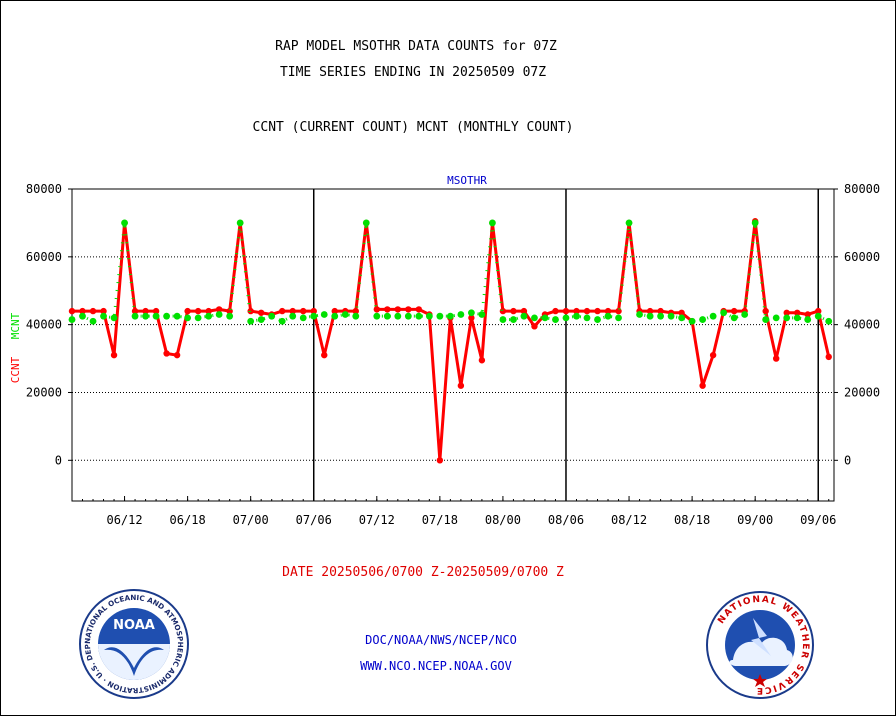  What do you see at coordinates (15, 325) in the screenshot?
I see `y-axis-label-mcnt: MCNT` at bounding box center [15, 325].